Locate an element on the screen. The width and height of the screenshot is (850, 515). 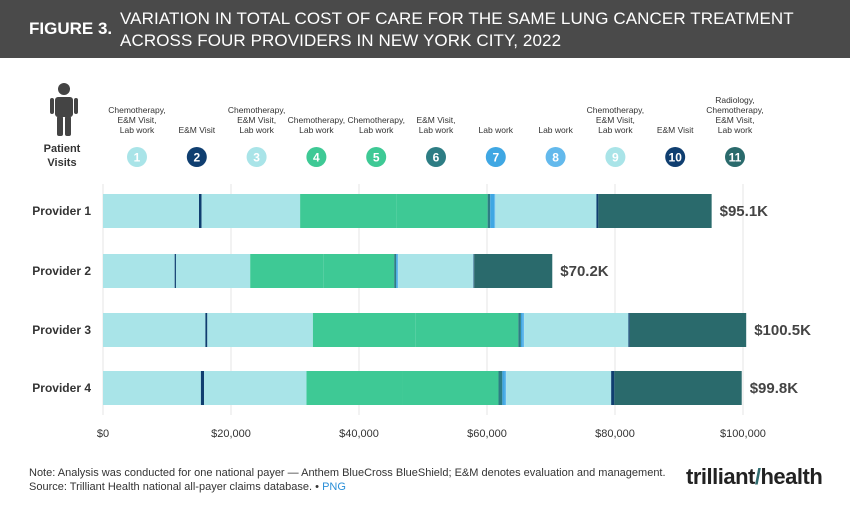
visit-2-number: 2 is located at coordinates (196, 158).